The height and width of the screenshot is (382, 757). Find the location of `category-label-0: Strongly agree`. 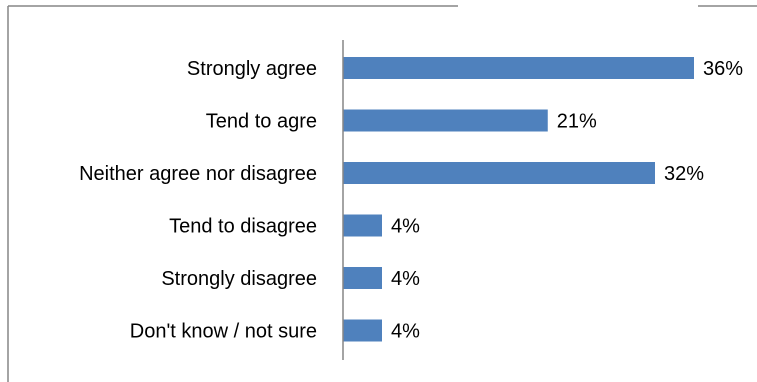

category-label-0: Strongly agree is located at coordinates (252, 69).